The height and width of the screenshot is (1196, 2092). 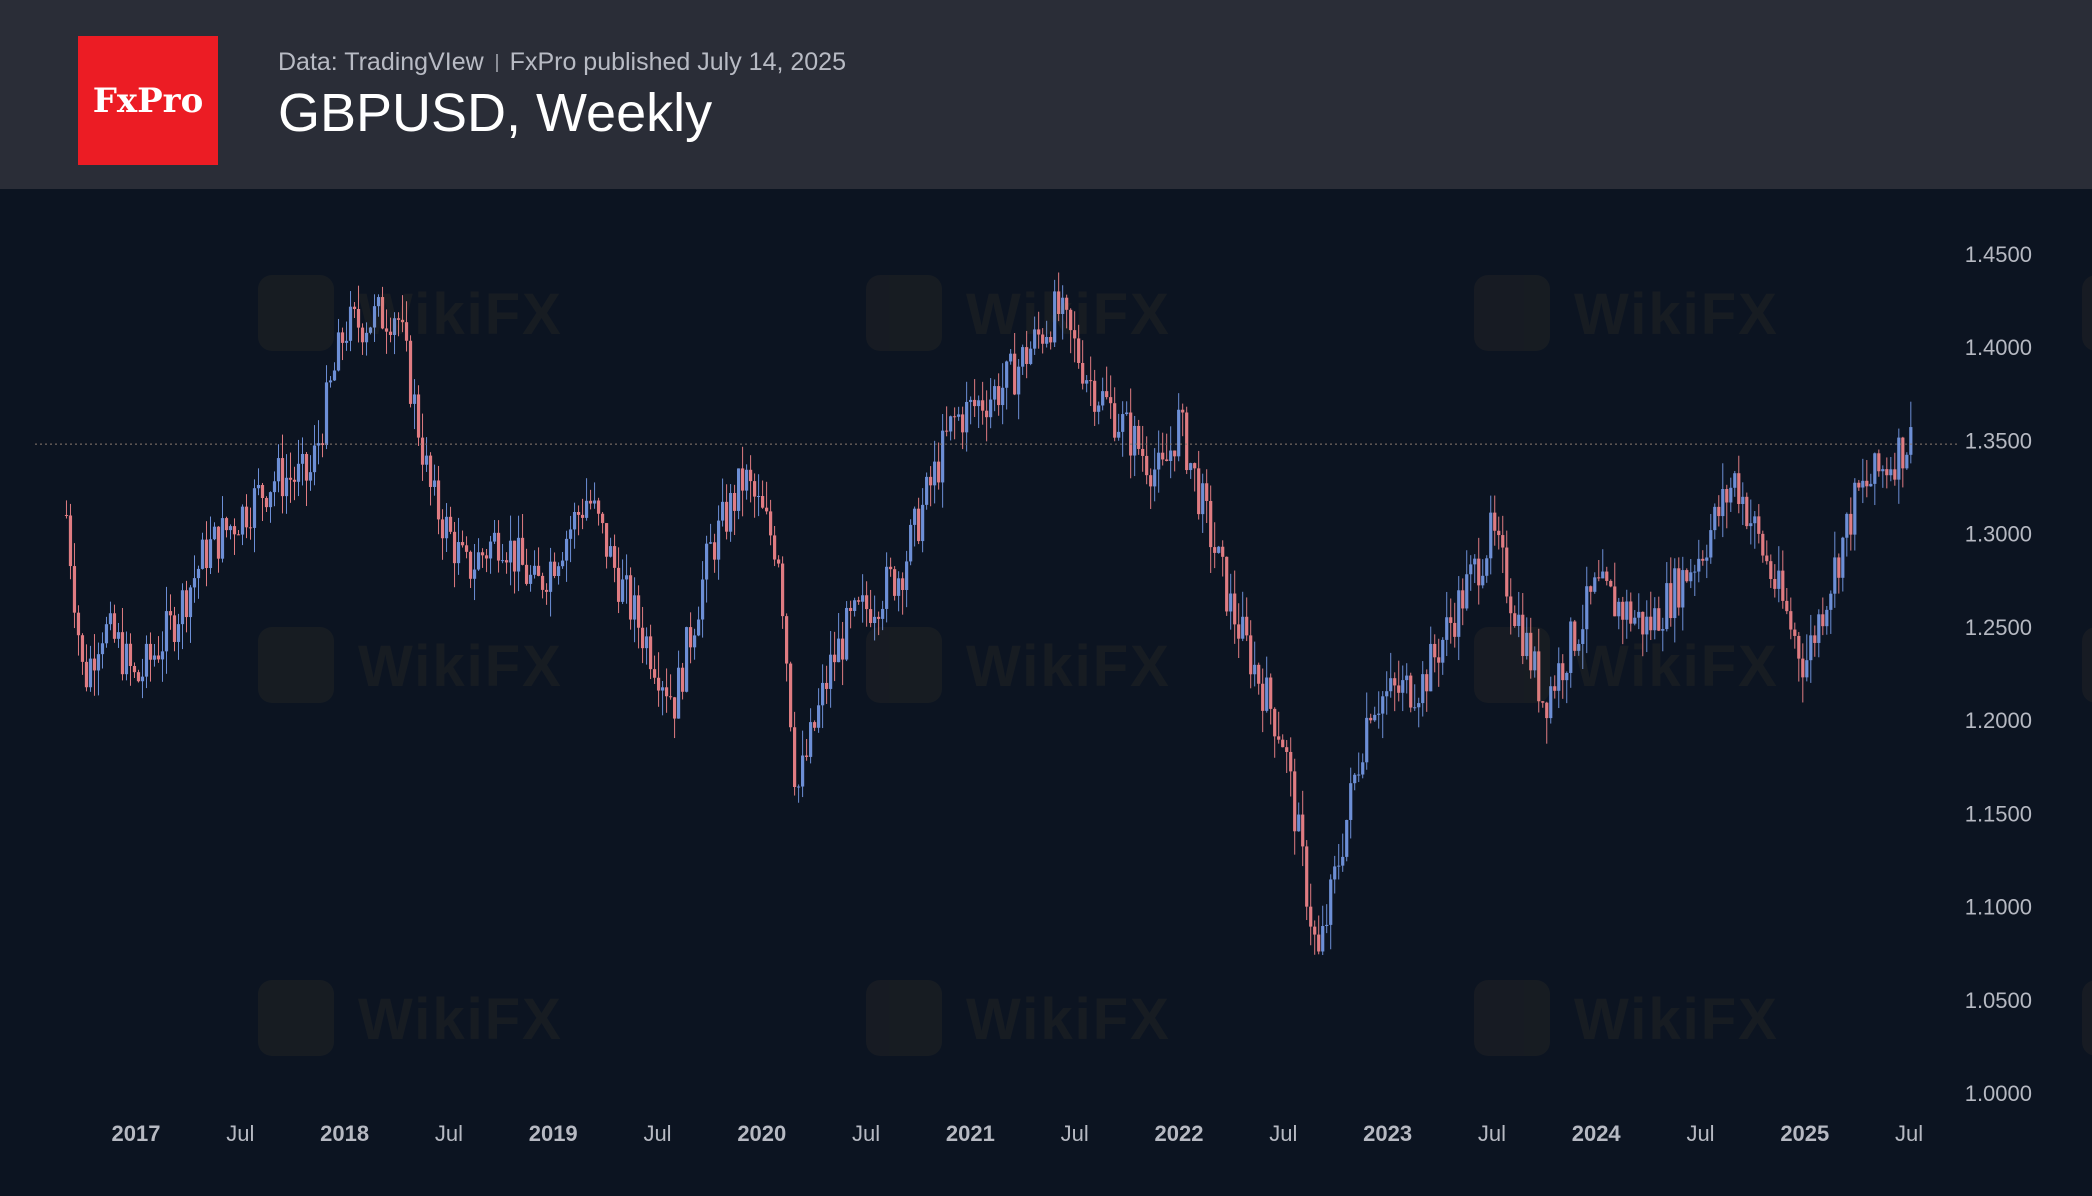 What do you see at coordinates (1998, 347) in the screenshot?
I see `y-tick-label: 1.4000` at bounding box center [1998, 347].